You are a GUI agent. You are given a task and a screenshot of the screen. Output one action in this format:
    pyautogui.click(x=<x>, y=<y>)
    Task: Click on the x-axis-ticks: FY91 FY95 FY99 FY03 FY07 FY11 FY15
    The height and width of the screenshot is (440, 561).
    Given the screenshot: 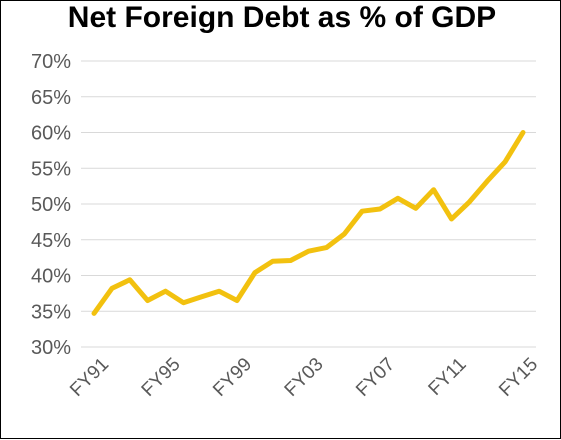 What is the action you would take?
    pyautogui.click(x=304, y=377)
    